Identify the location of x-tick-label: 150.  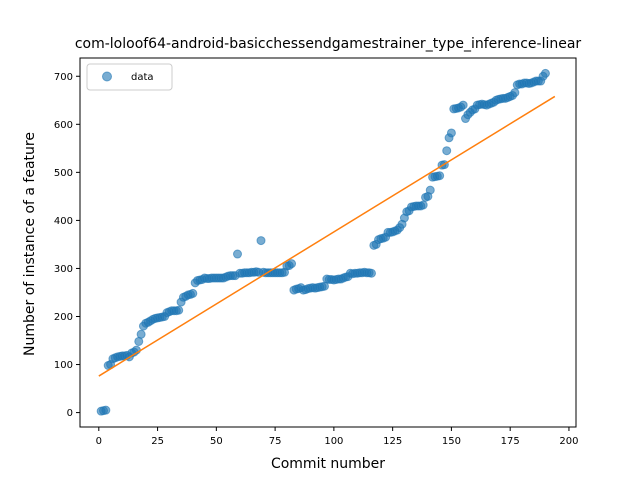
(451, 441).